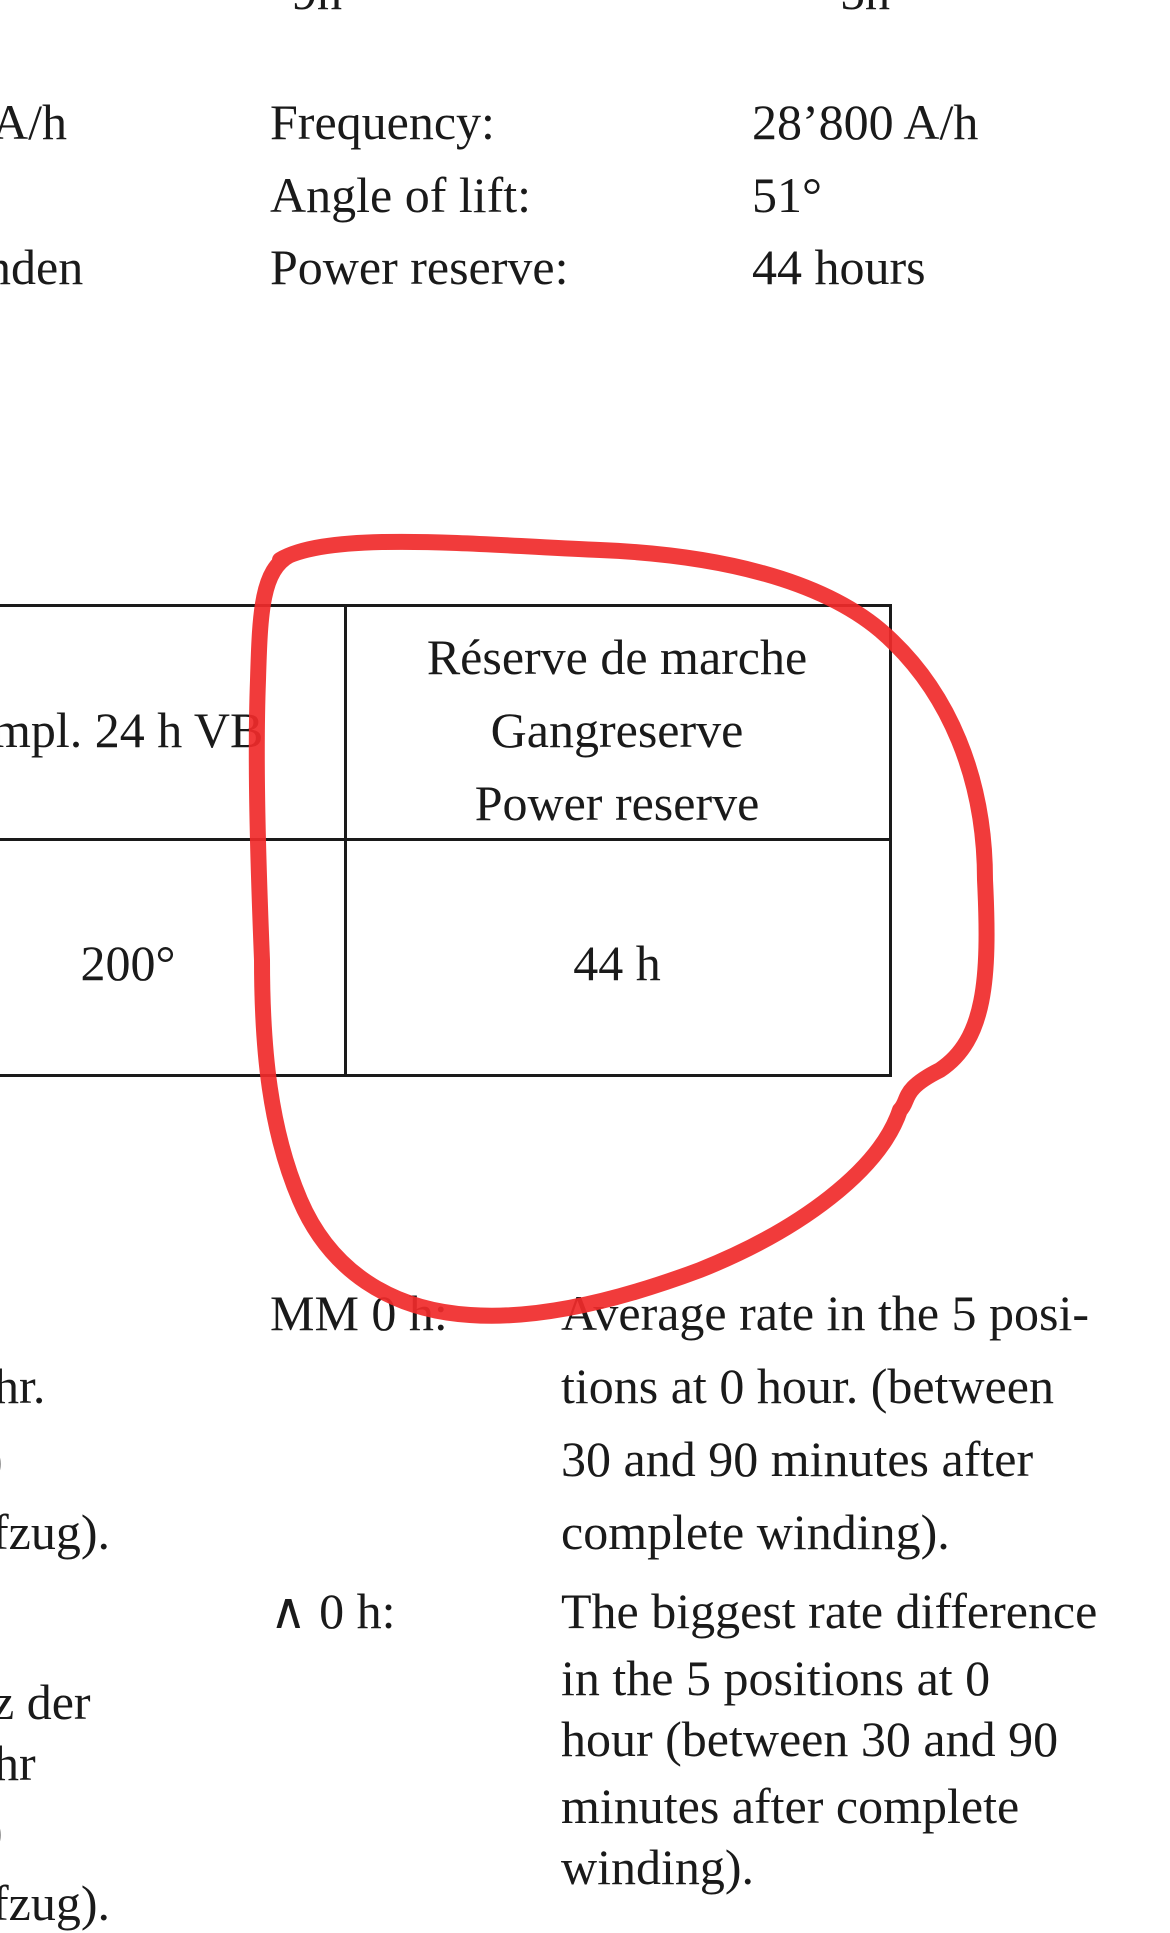 This screenshot has height=1933, width=1170. Describe the element at coordinates (807, 1386) in the screenshot. I see `definition-line: tions at 0 hour. (between` at that location.